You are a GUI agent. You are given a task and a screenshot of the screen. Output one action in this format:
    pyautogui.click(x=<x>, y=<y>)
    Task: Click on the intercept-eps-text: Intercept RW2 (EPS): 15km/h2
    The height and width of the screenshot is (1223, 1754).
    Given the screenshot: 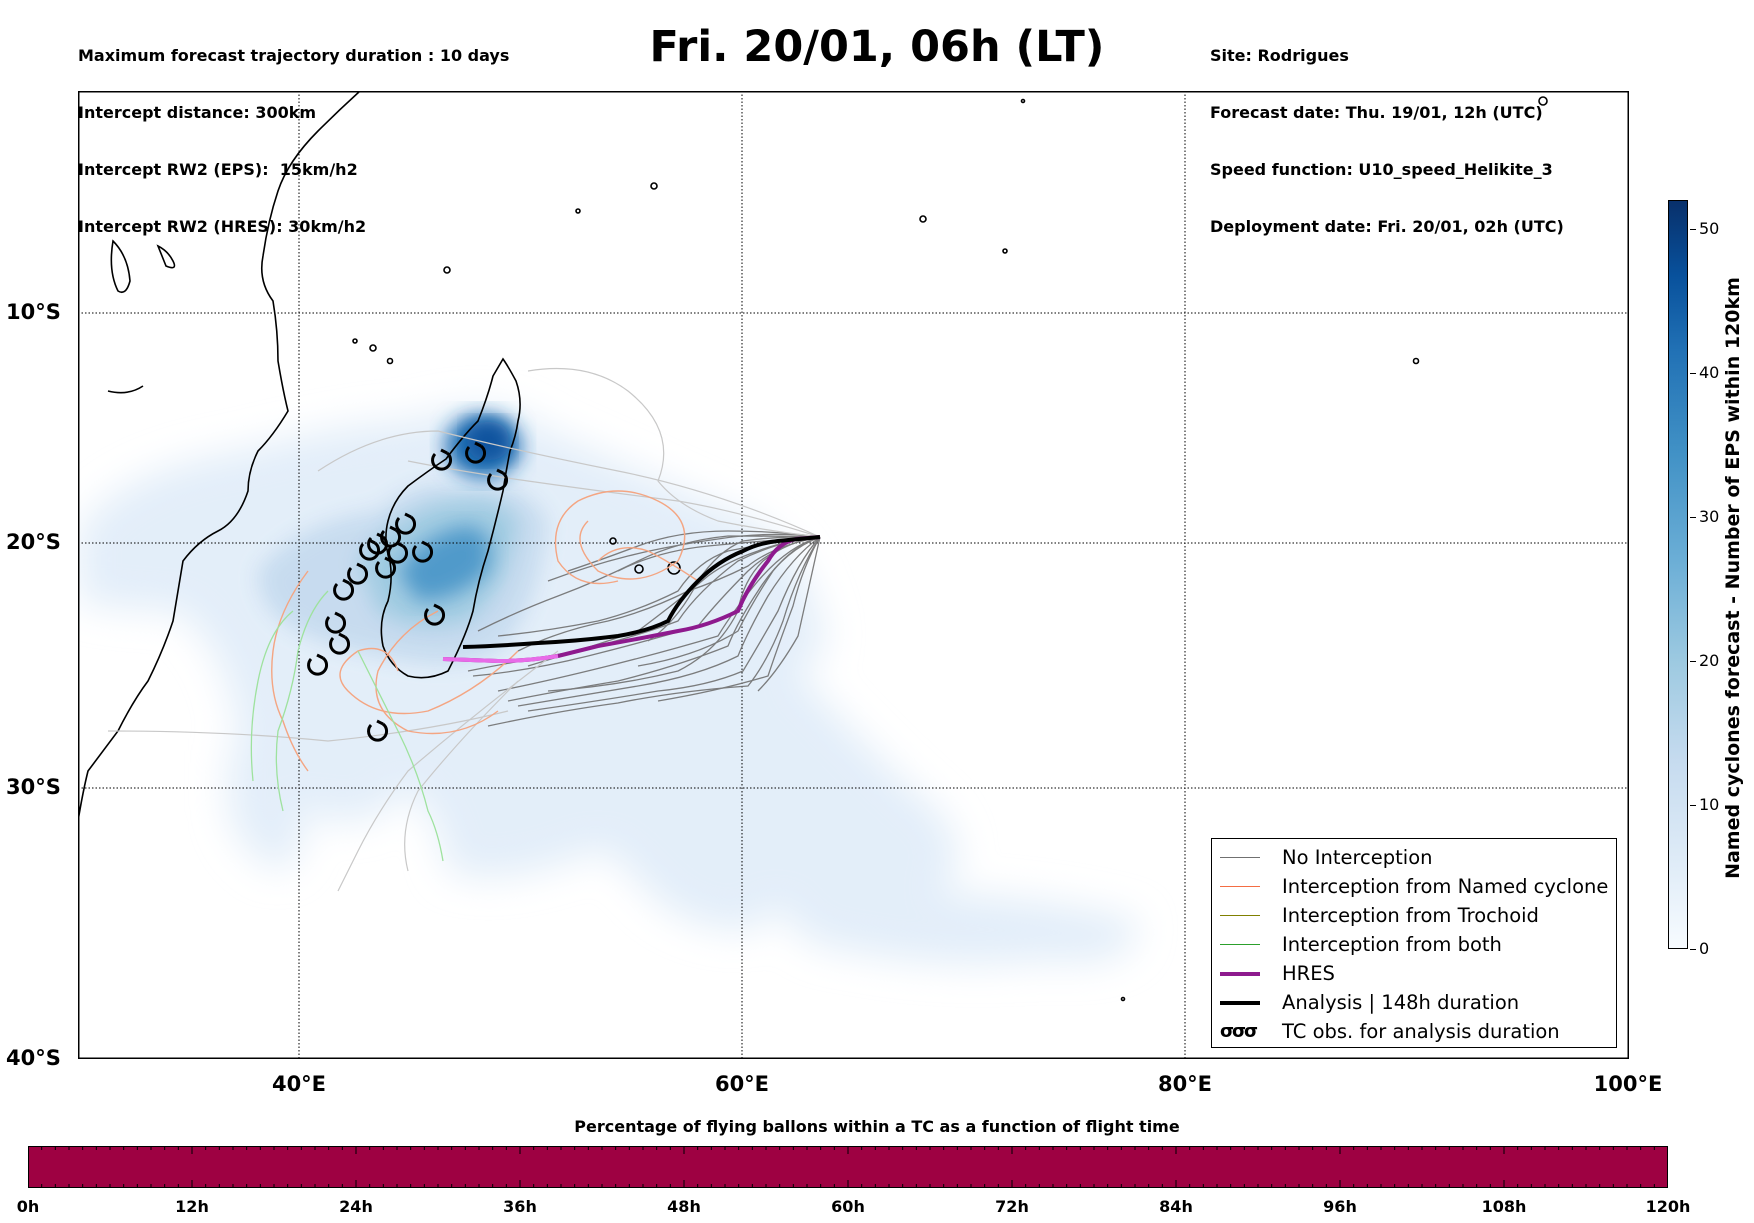 What is the action you would take?
    pyautogui.click(x=218, y=169)
    